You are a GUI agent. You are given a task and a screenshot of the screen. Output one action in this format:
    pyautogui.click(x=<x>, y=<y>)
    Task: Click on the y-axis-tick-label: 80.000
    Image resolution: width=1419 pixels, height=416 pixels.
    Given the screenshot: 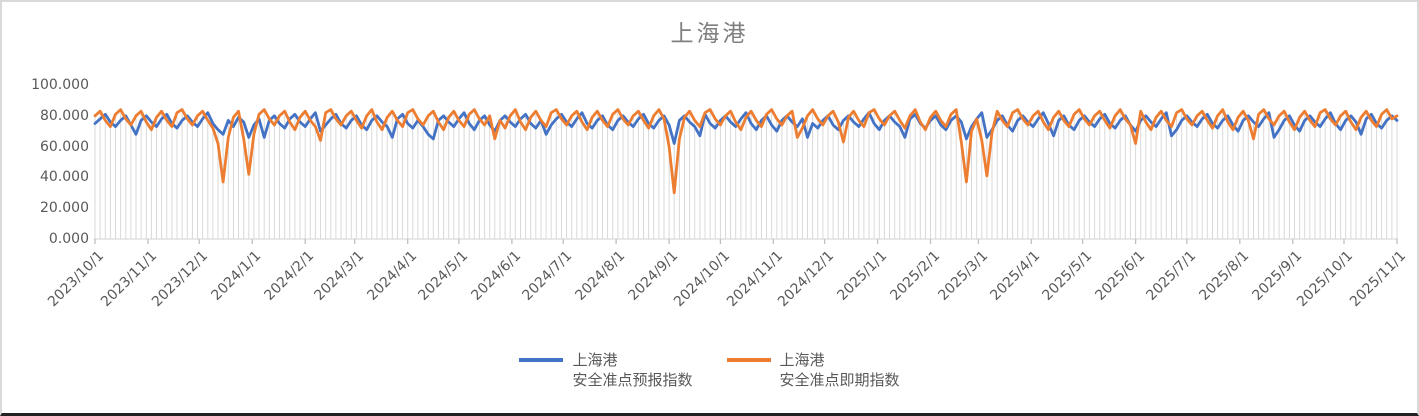 What is the action you would take?
    pyautogui.click(x=64, y=115)
    